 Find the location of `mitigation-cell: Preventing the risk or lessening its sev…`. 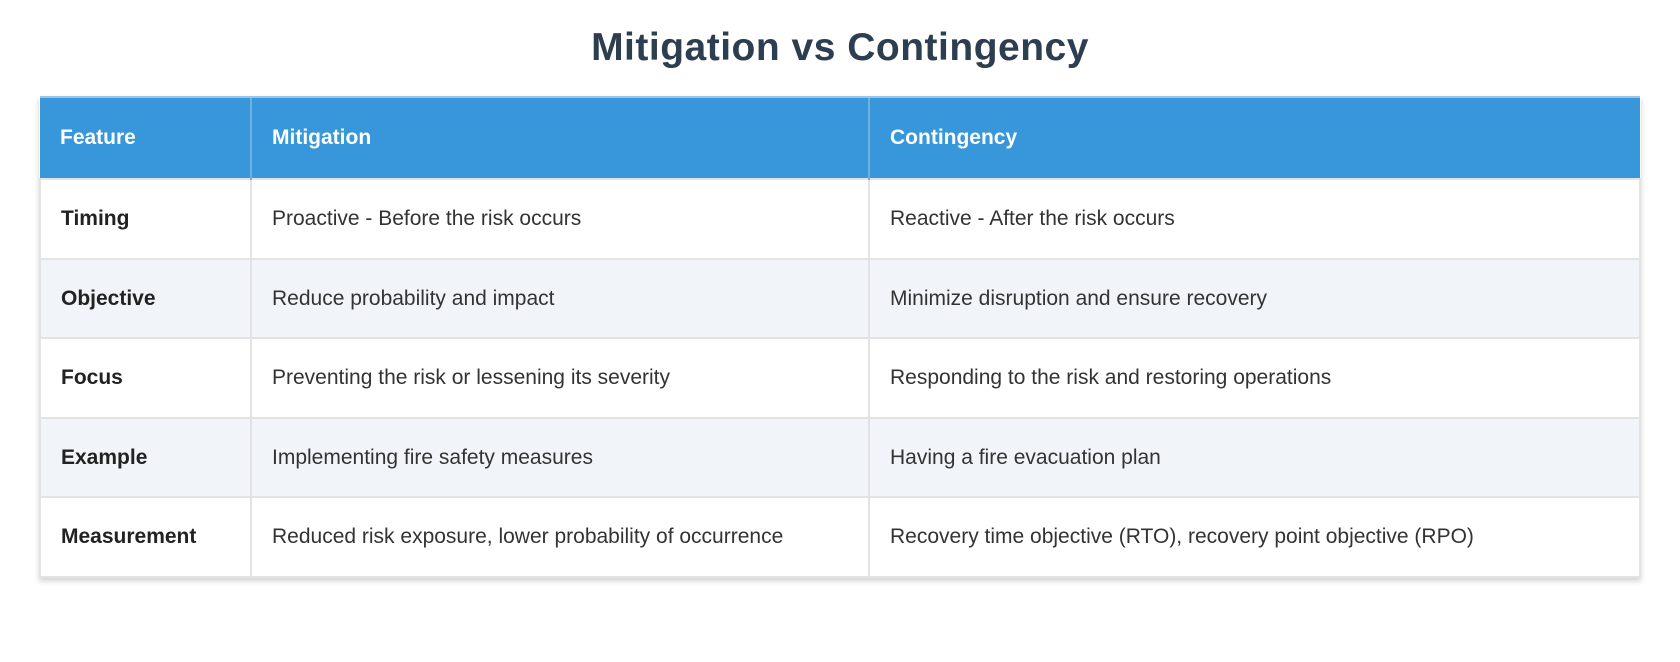

mitigation-cell: Preventing the risk or lessening its sev… is located at coordinates (560, 378).